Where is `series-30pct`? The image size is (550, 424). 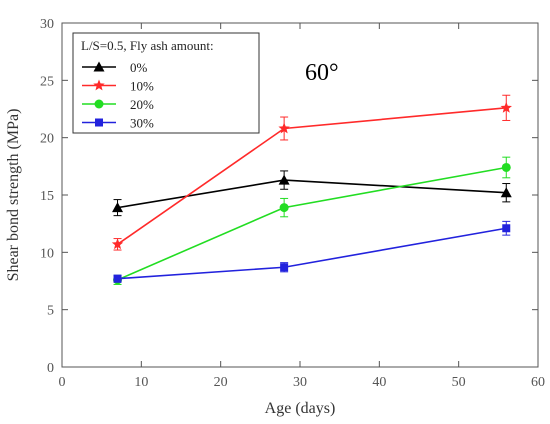 series-30pct is located at coordinates (312, 251).